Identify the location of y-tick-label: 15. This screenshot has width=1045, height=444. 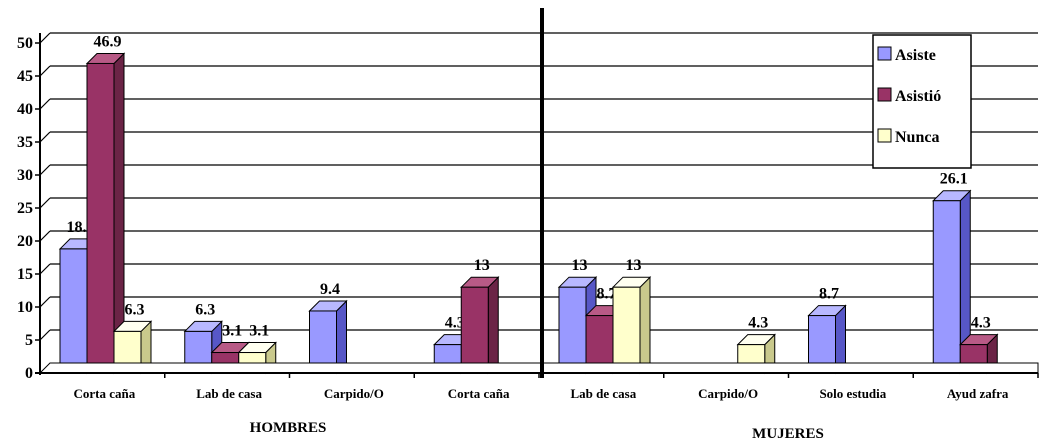
(25, 274).